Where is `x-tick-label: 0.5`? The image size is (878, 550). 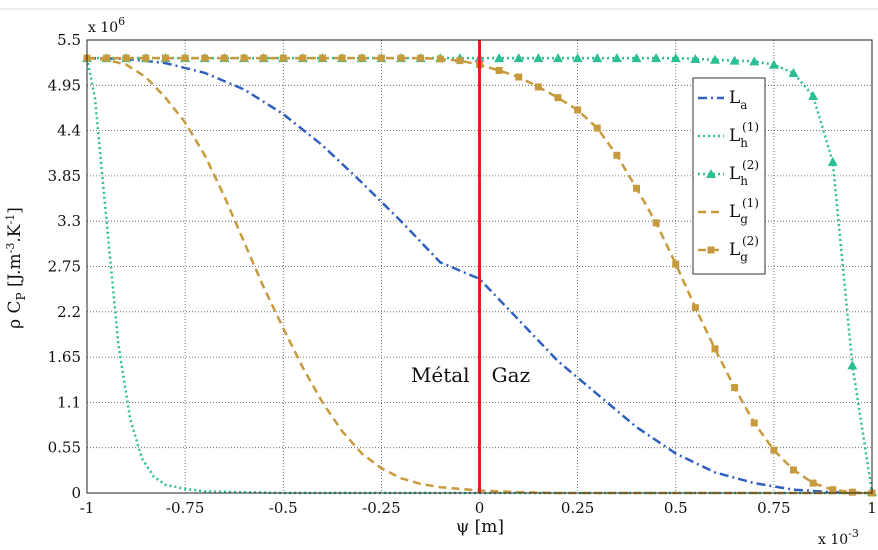 x-tick-label: 0.5 is located at coordinates (676, 508).